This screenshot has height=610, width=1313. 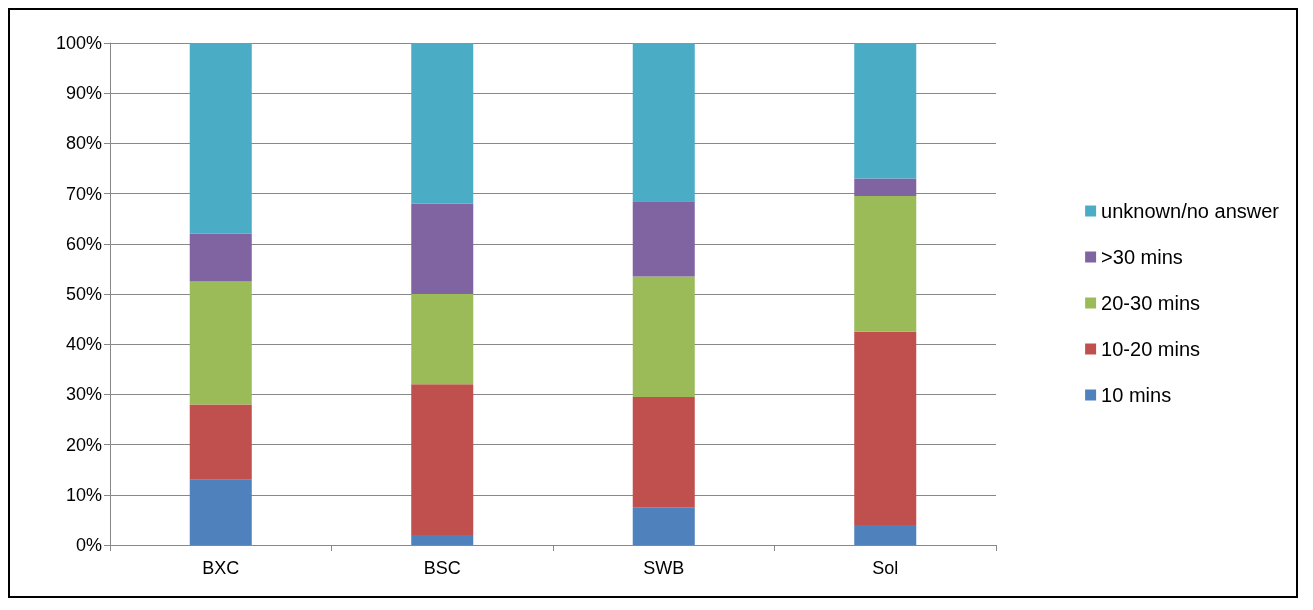 I want to click on legend-label: 10-20 mins, so click(x=1151, y=349).